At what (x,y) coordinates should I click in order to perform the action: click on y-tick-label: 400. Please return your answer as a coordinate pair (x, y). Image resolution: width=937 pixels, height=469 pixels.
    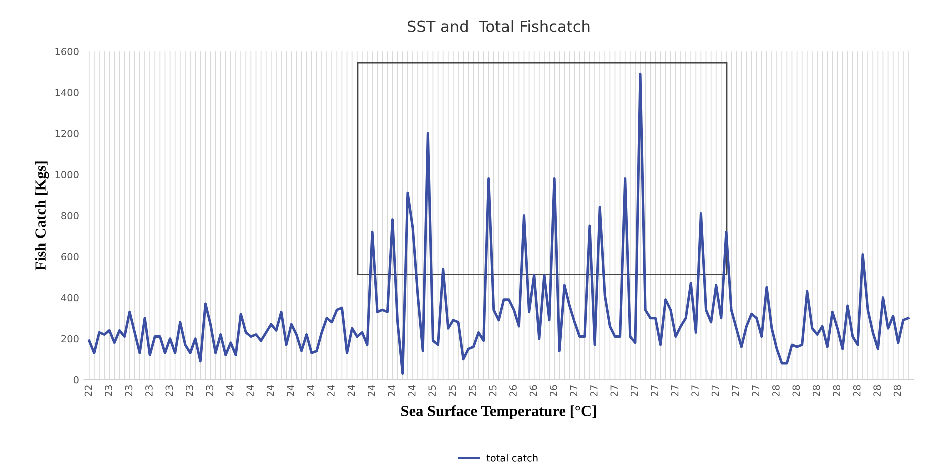
    Looking at the image, I should click on (70, 298).